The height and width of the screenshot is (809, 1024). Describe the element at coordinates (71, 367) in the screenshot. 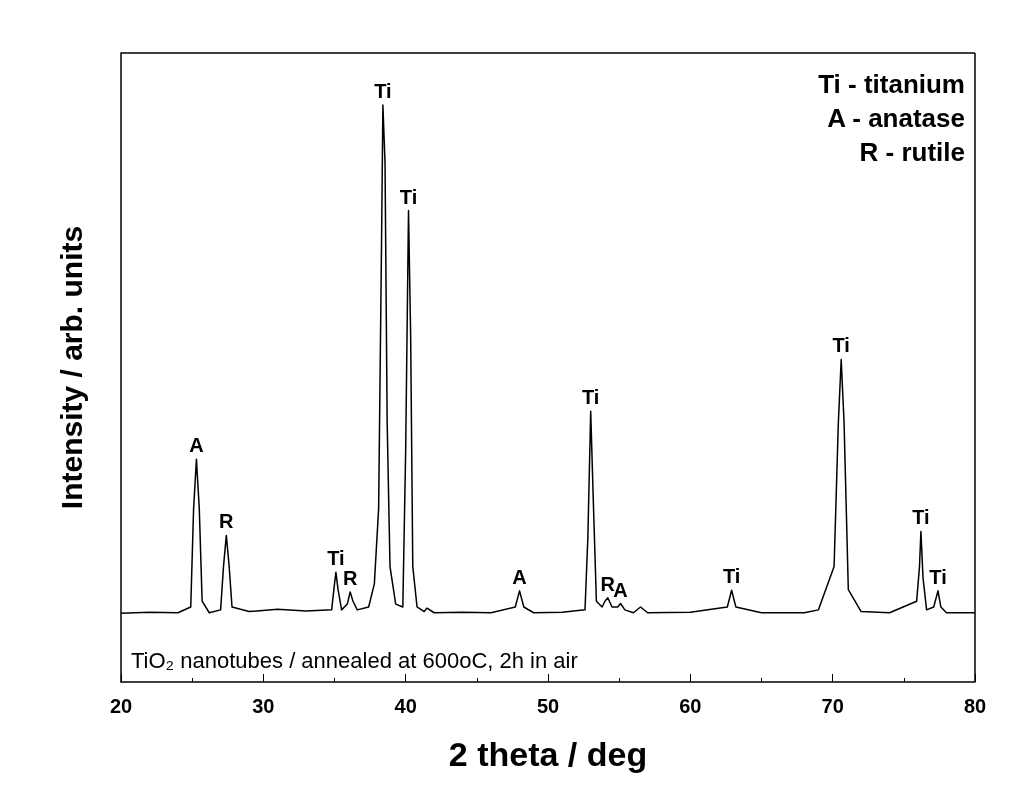

I see `y-axis-title: Intensity / arb. units` at that location.